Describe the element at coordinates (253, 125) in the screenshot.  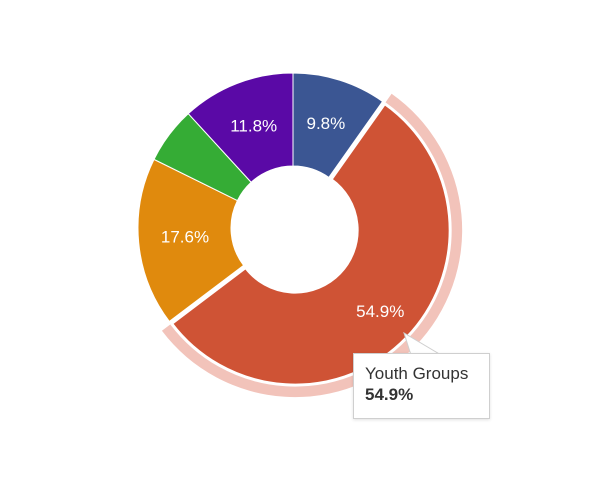
I see `slice-data-label-4: 11.8%` at that location.